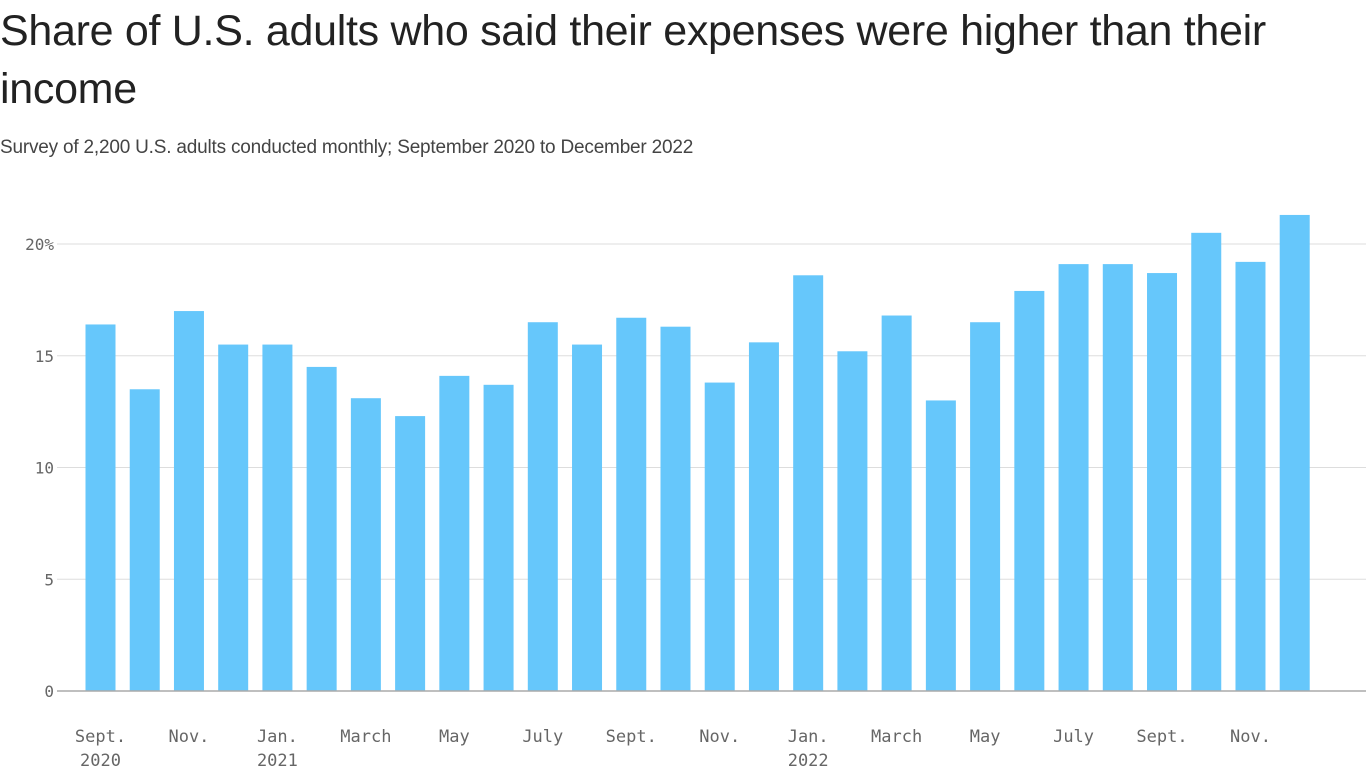 Image resolution: width=1366 pixels, height=768 pixels. What do you see at coordinates (1029, 490) in the screenshot?
I see `bar: June 2022: 17.9` at bounding box center [1029, 490].